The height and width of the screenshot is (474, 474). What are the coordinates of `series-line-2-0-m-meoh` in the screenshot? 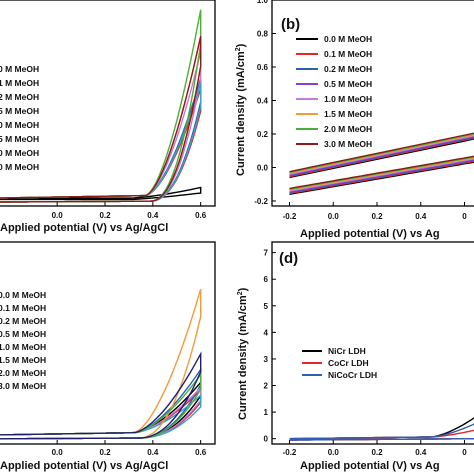 It's located at (381, 161).